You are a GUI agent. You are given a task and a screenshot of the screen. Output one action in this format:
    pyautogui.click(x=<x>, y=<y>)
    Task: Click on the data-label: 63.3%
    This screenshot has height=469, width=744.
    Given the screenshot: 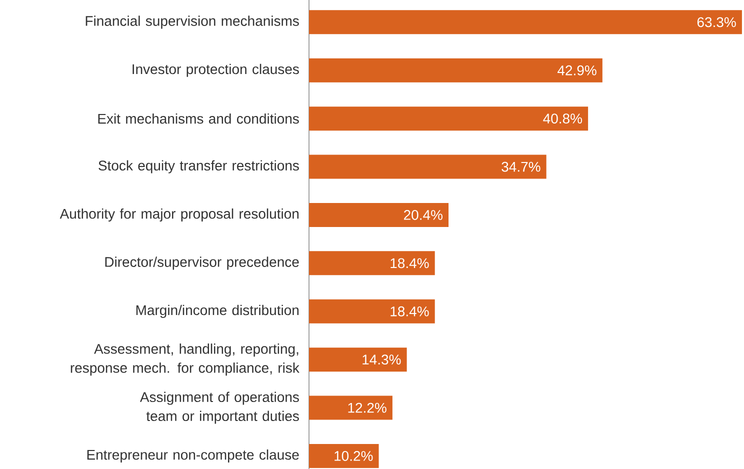 What is the action you would take?
    pyautogui.click(x=716, y=22)
    